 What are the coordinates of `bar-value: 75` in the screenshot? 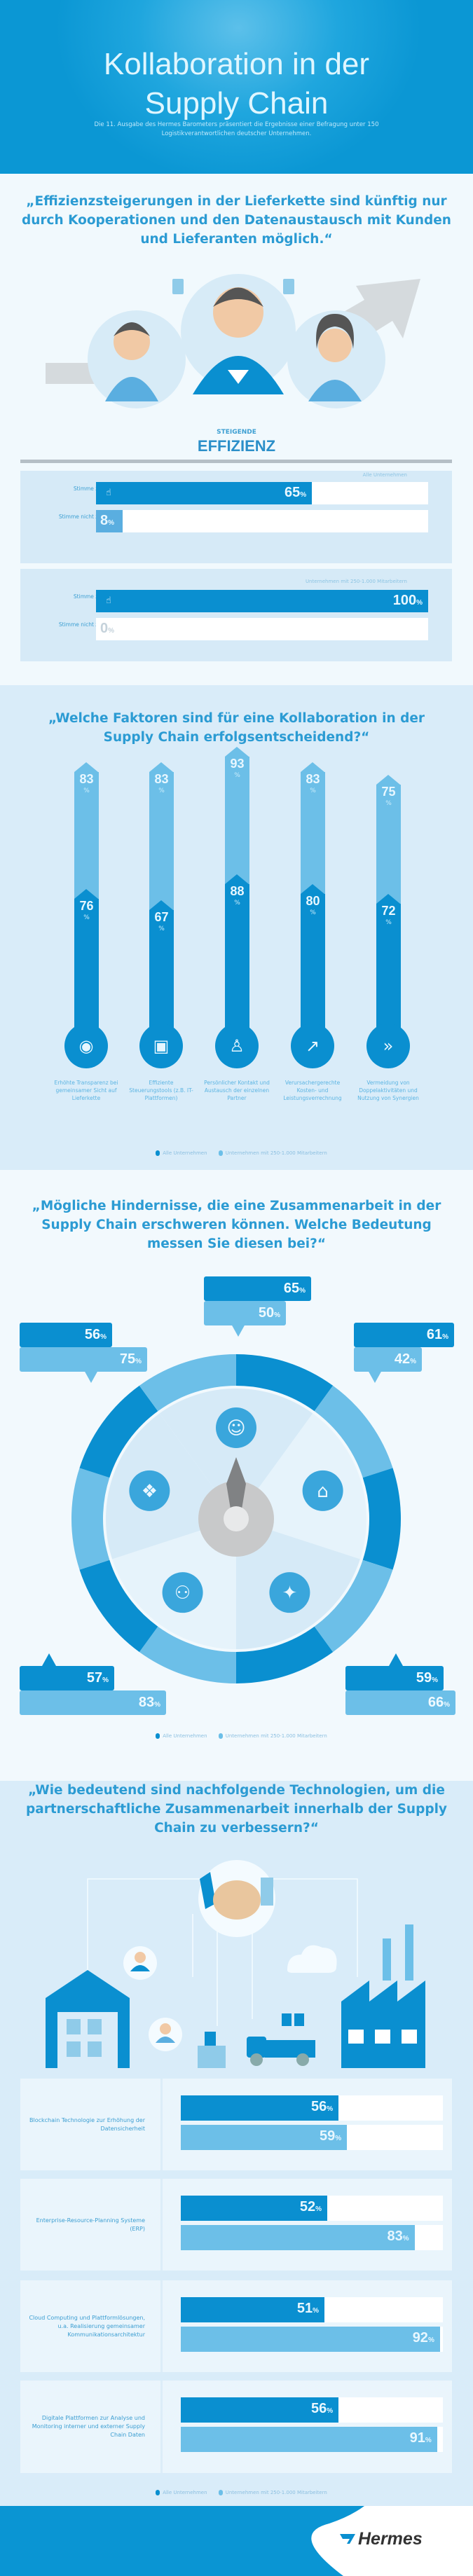 It's located at (388, 792).